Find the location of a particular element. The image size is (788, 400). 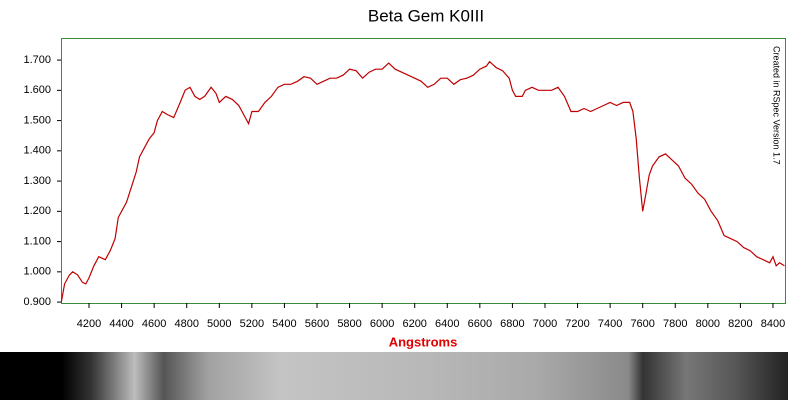

x-tick-label: 6800 is located at coordinates (512, 324).